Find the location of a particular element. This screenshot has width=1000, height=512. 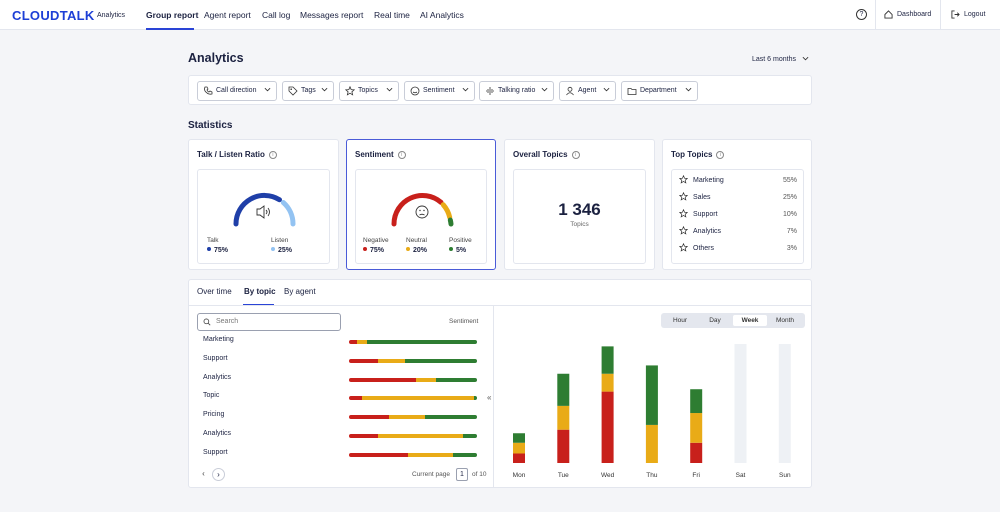

bar-neutral-tue is located at coordinates (563, 417).